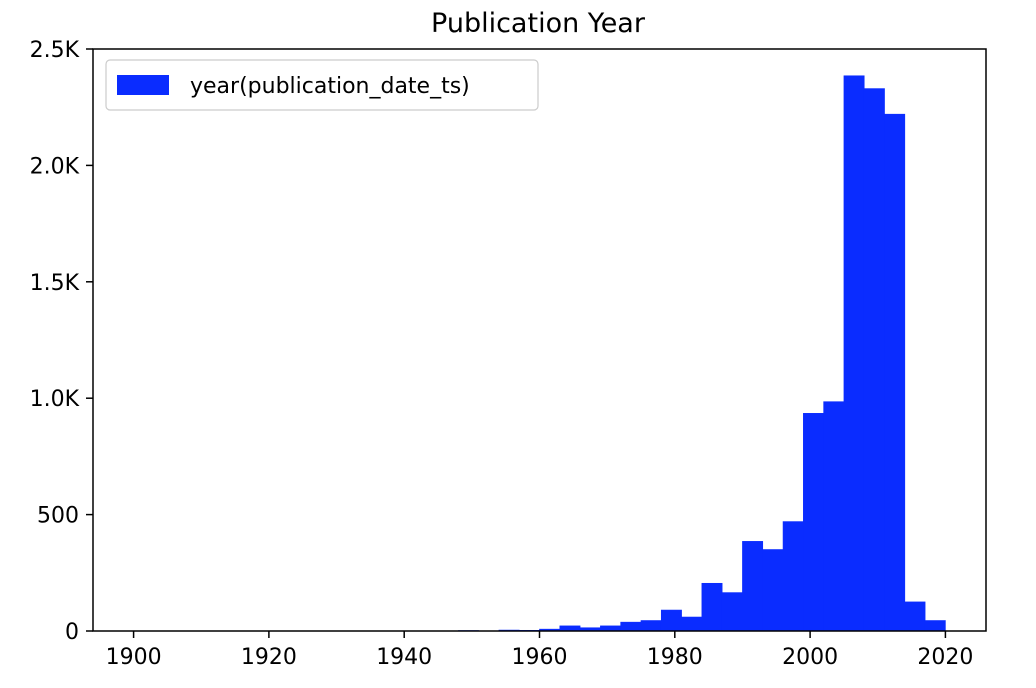 Image resolution: width=1036 pixels, height=688 pixels. Describe the element at coordinates (55, 166) in the screenshot. I see `y-tick-label: 2.0K` at that location.